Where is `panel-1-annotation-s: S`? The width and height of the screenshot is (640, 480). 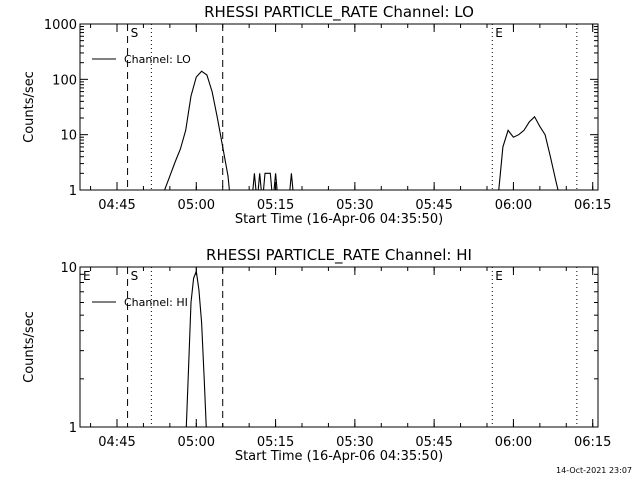
panel-1-annotation-s: S is located at coordinates (135, 33).